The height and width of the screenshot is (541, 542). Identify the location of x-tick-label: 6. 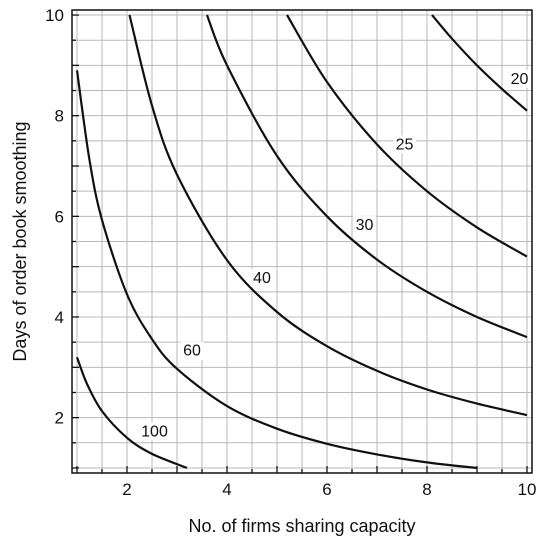
(326, 489).